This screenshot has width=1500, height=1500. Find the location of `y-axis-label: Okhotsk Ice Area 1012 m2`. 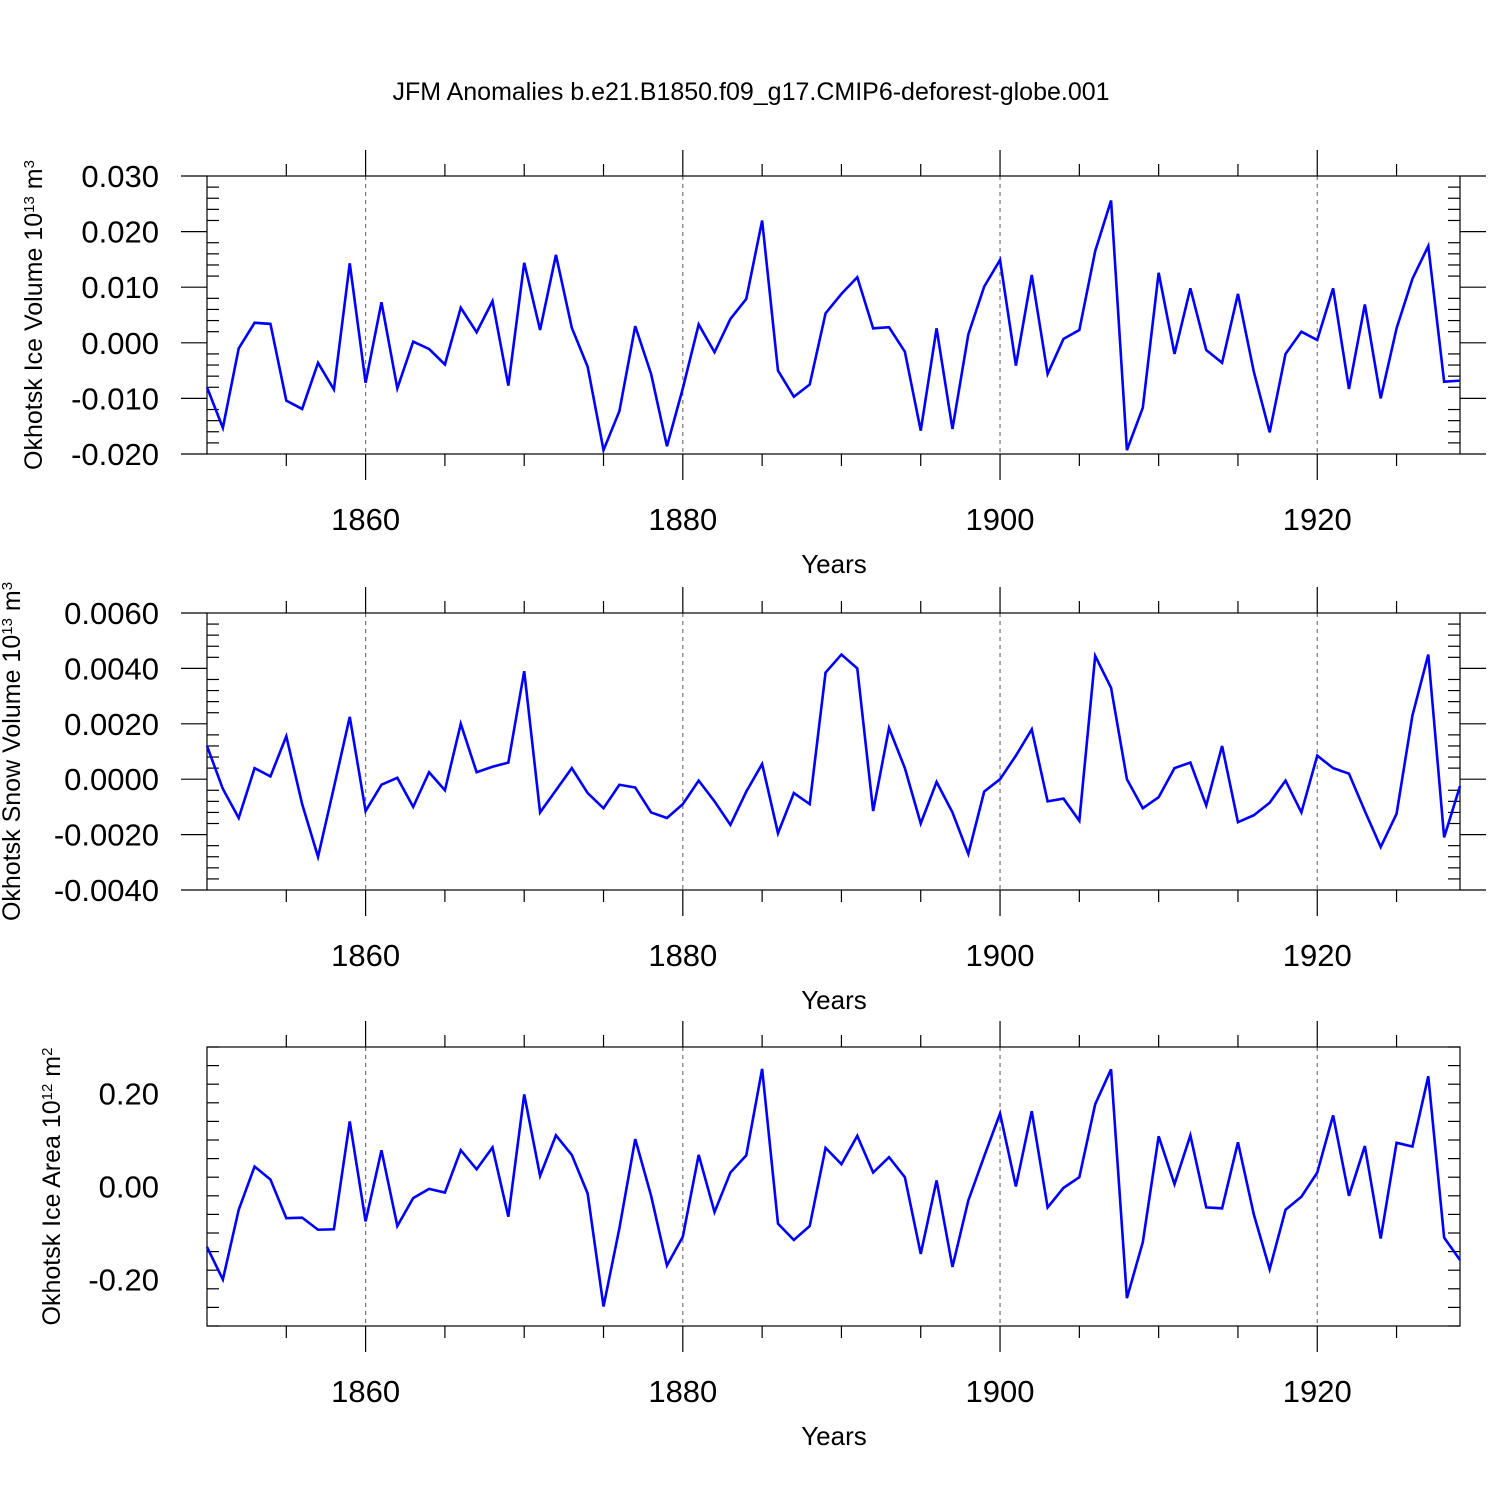

y-axis-label: Okhotsk Ice Area 1012 m2 is located at coordinates (52, 1187).